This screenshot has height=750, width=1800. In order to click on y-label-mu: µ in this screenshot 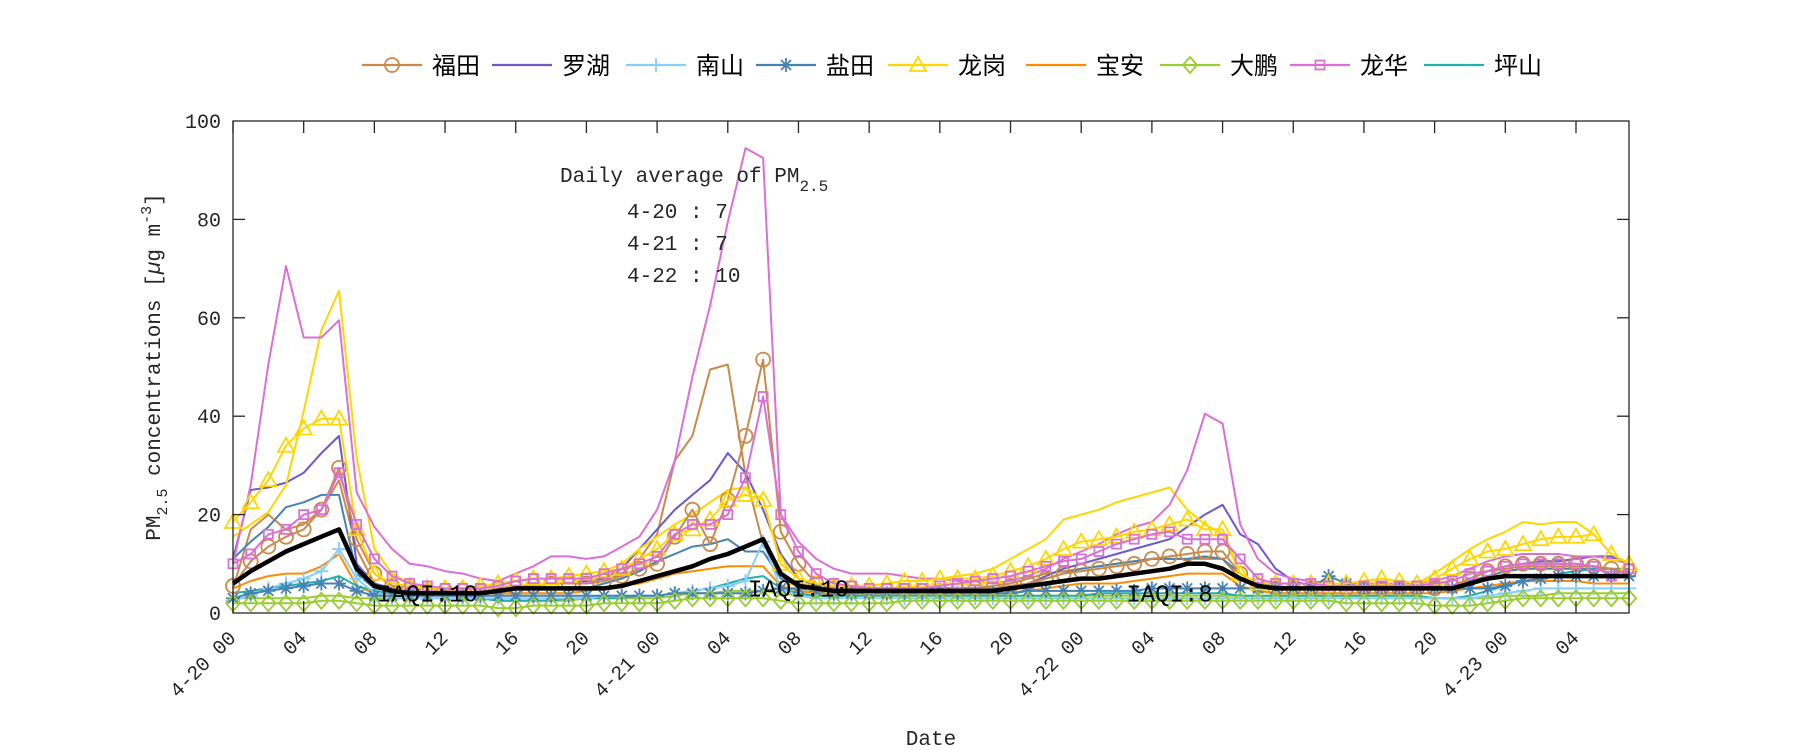, I will do `click(155, 268)`.